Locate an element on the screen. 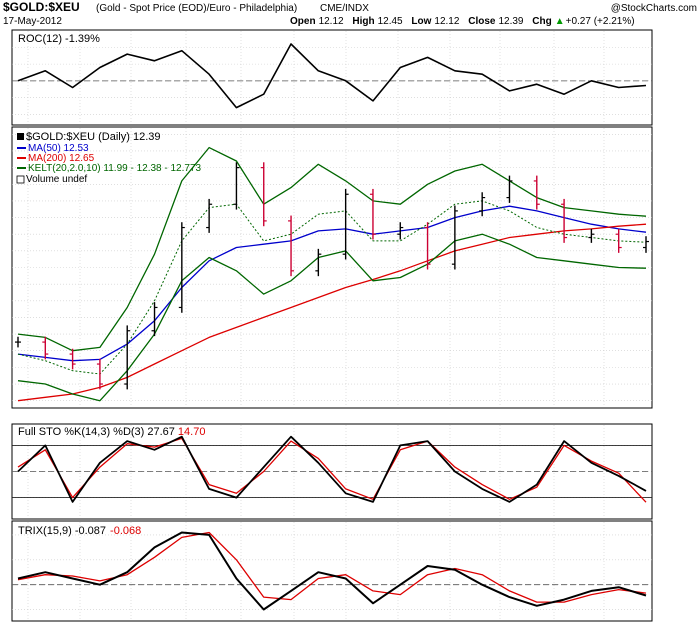 This screenshot has width=700, height=644. roc-line is located at coordinates (332, 76).